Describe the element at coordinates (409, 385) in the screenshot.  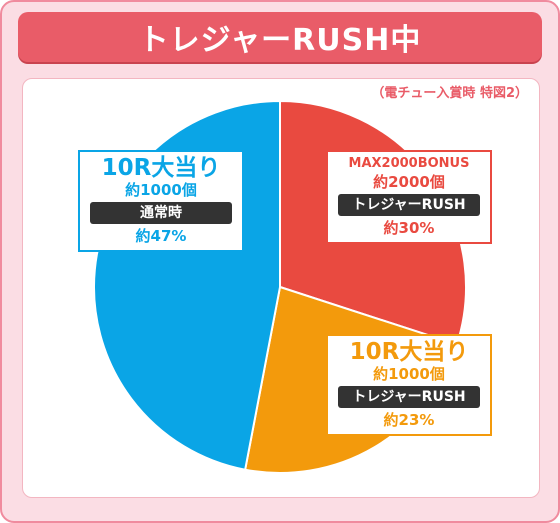
I see `label-box-orange: 10R大当り 約1000個 トレジャーRUSH 約23%` at that location.